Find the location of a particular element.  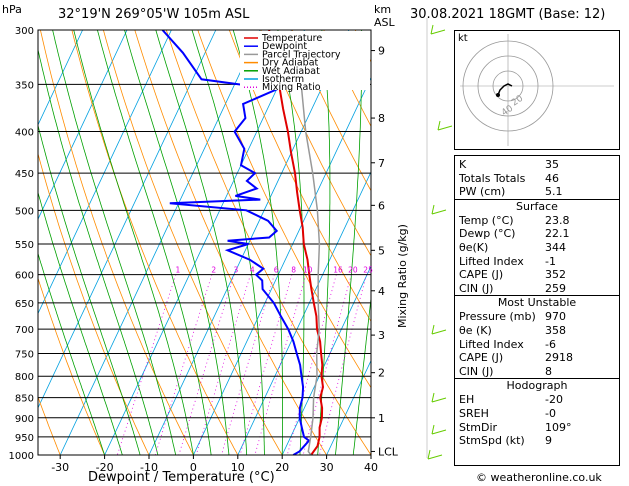

hodograph-trace is located at coordinates (505, 89).